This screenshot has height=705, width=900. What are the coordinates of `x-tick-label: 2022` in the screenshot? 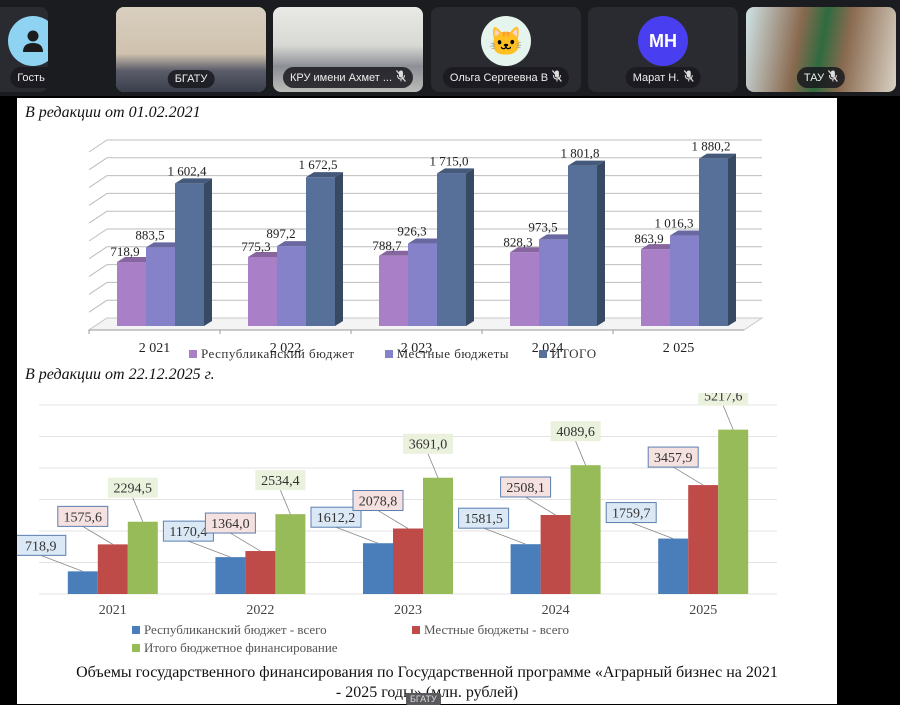 It's located at (260, 610).